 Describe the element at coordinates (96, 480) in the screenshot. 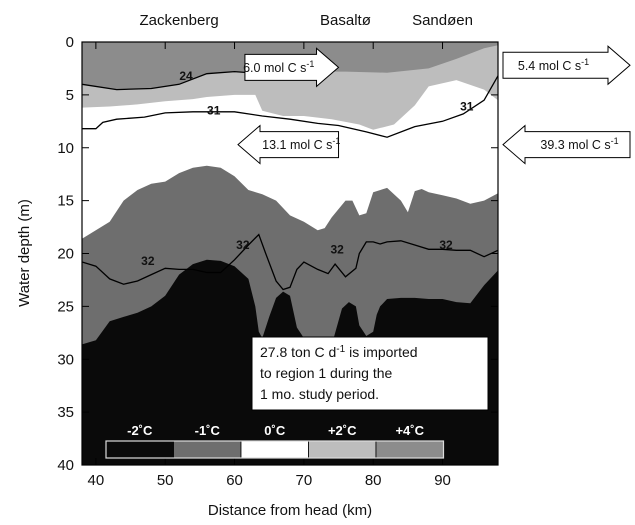

I see `x-tick-label: 40` at that location.